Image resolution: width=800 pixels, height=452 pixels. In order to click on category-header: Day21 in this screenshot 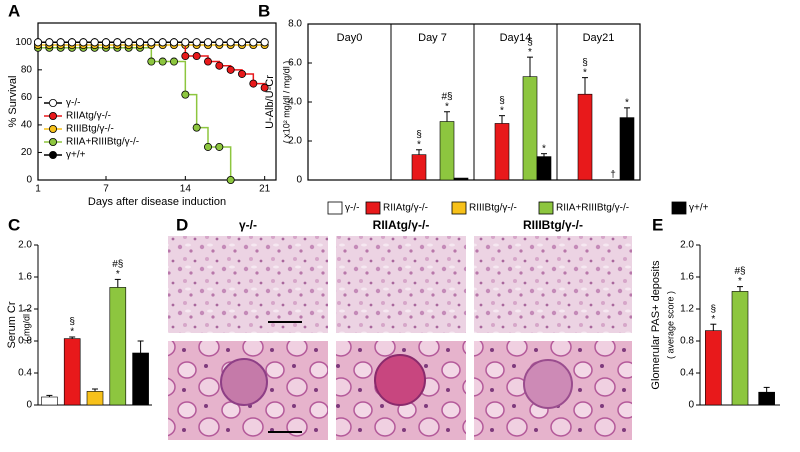, I will do `click(599, 38)`.